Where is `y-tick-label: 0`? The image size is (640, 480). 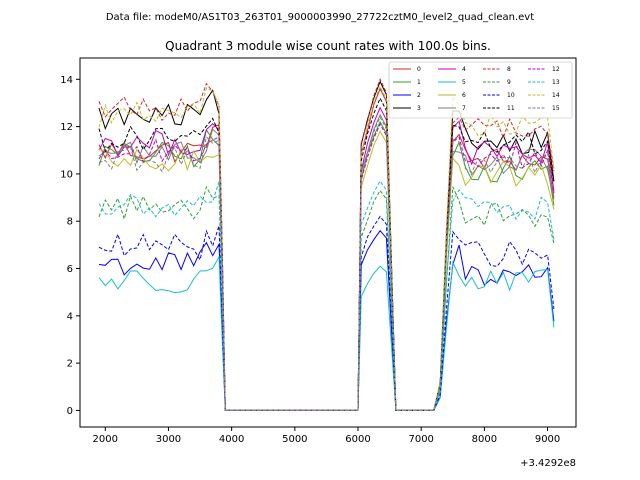
y-tick-label: 0 is located at coordinates (70, 411).